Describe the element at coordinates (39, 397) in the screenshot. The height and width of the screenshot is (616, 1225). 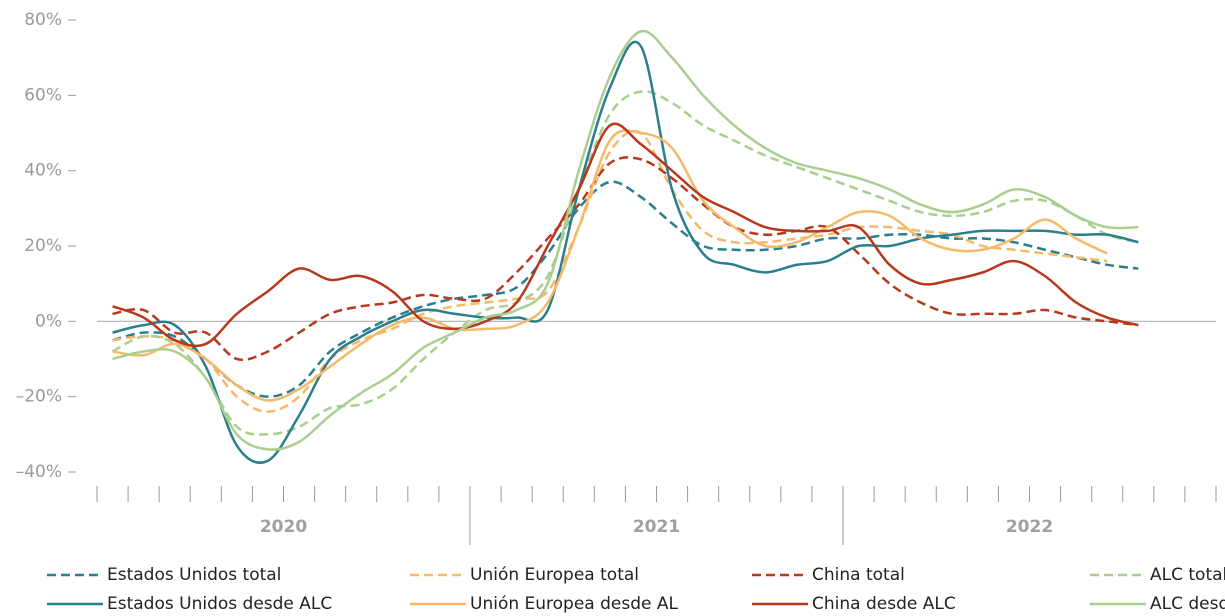
I see `y-tick-label: –20%` at that location.